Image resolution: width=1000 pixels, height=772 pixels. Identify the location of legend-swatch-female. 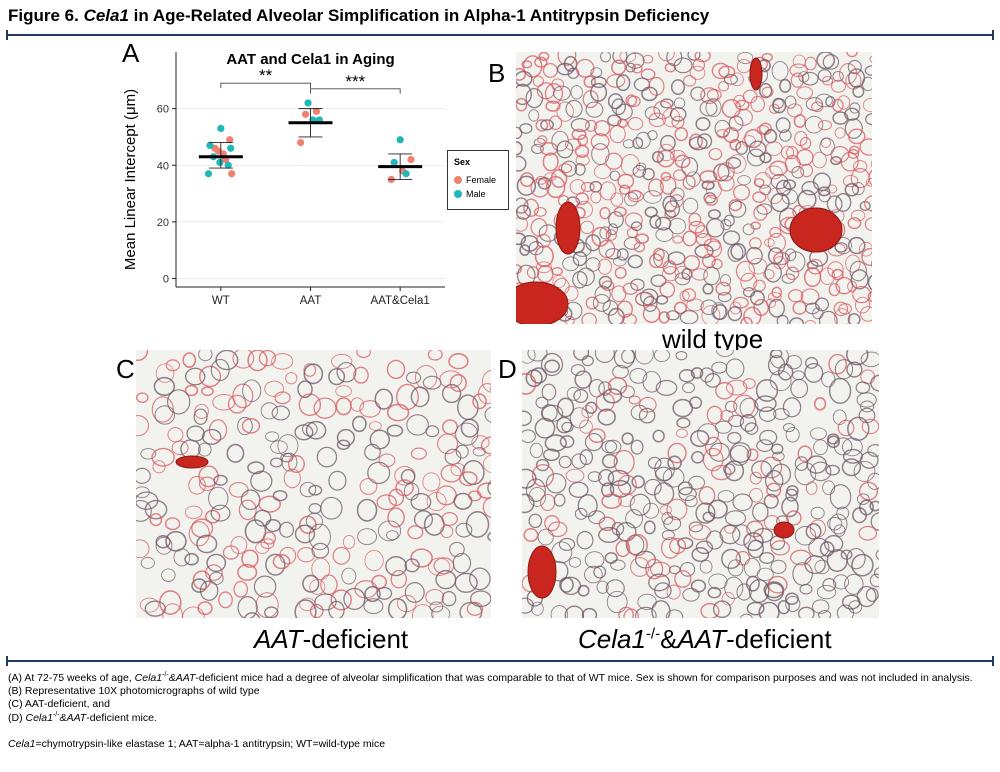
(458, 180).